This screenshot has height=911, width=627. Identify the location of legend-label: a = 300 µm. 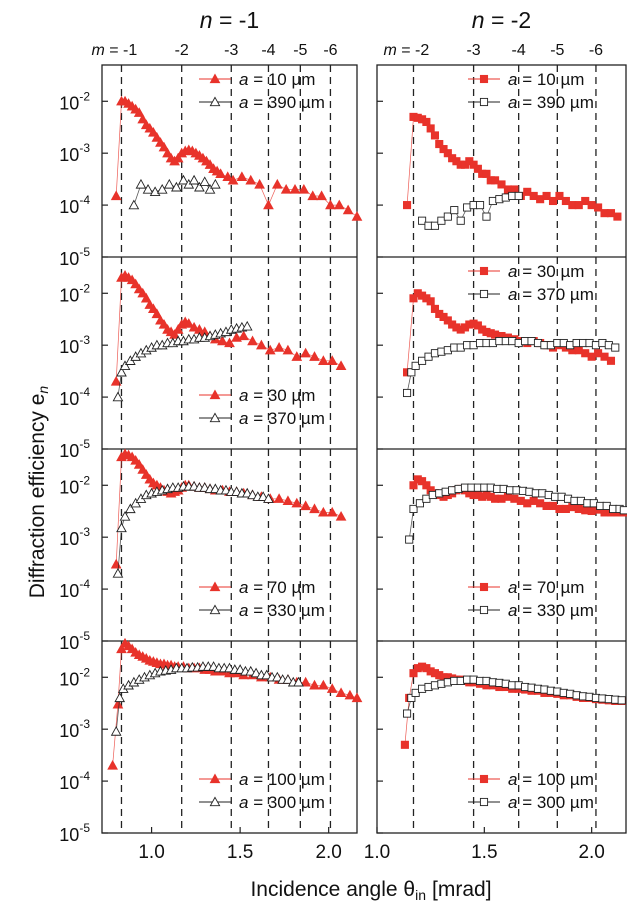
(282, 802).